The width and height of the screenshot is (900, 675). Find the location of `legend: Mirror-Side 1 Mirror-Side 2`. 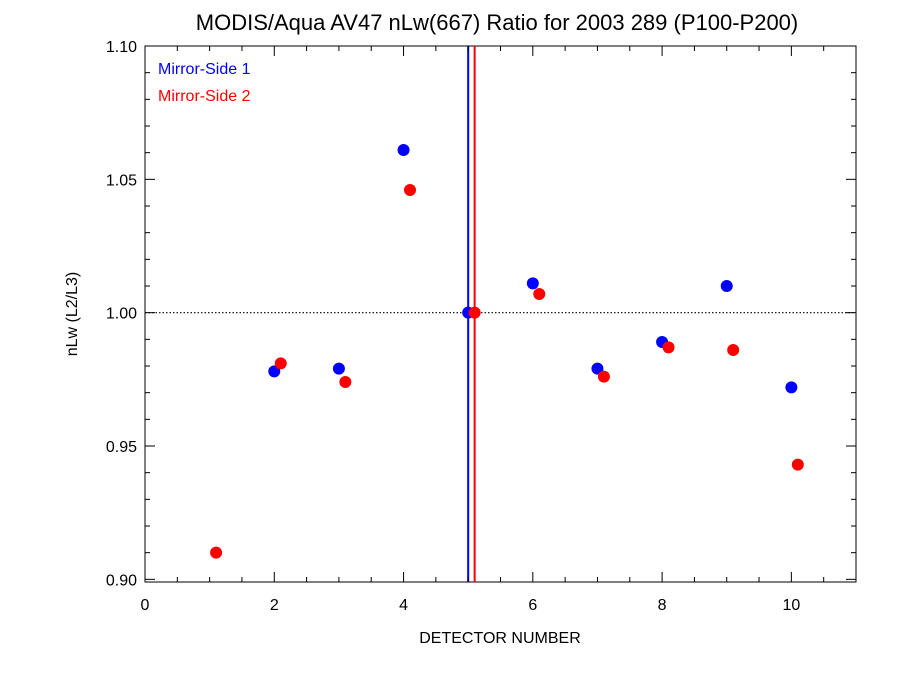

legend: Mirror-Side 1 Mirror-Side 2 is located at coordinates (204, 83).